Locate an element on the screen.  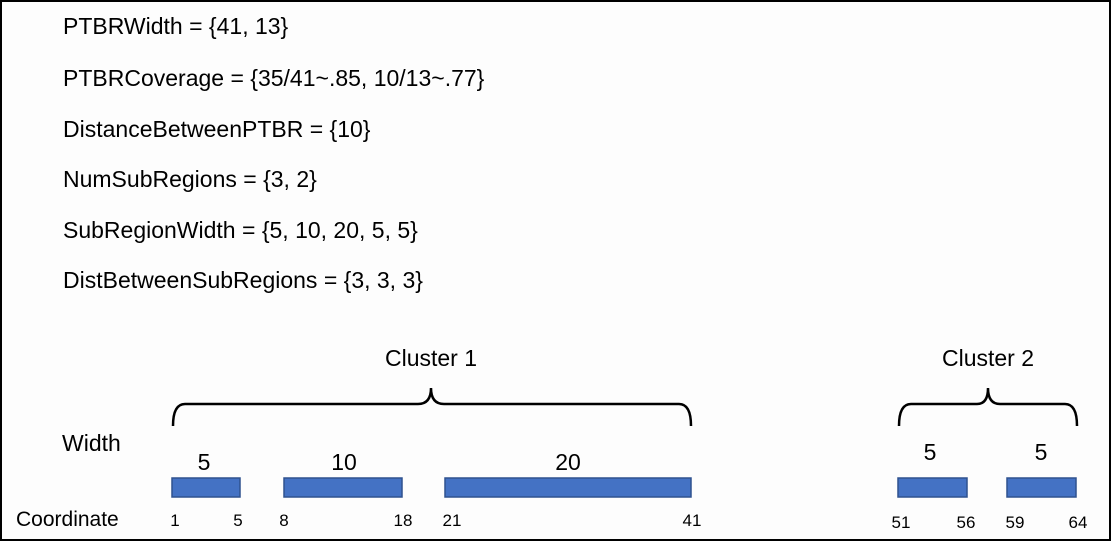
subregion-2-start: 8 is located at coordinates (283, 520).